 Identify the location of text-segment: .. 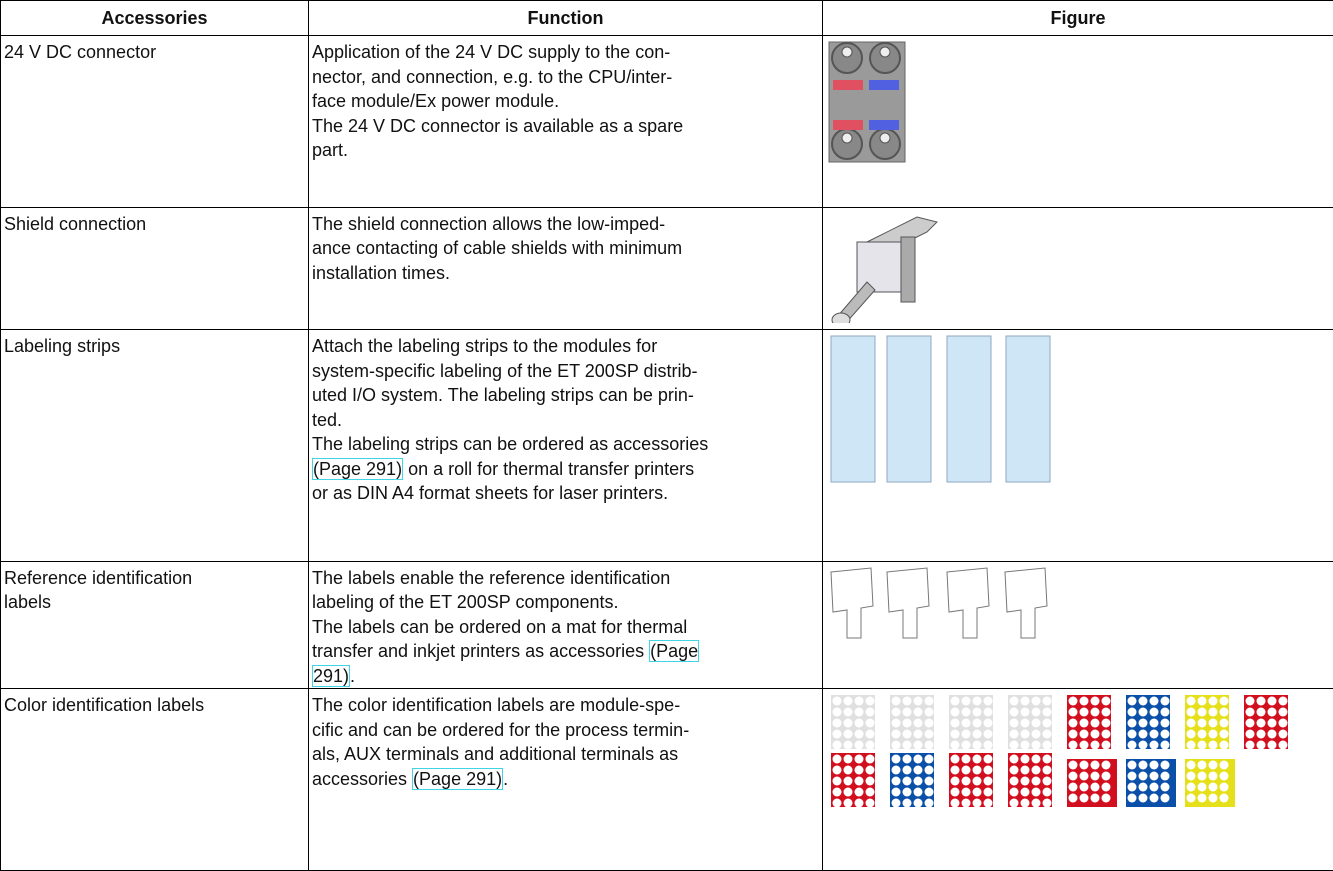
(505, 779).